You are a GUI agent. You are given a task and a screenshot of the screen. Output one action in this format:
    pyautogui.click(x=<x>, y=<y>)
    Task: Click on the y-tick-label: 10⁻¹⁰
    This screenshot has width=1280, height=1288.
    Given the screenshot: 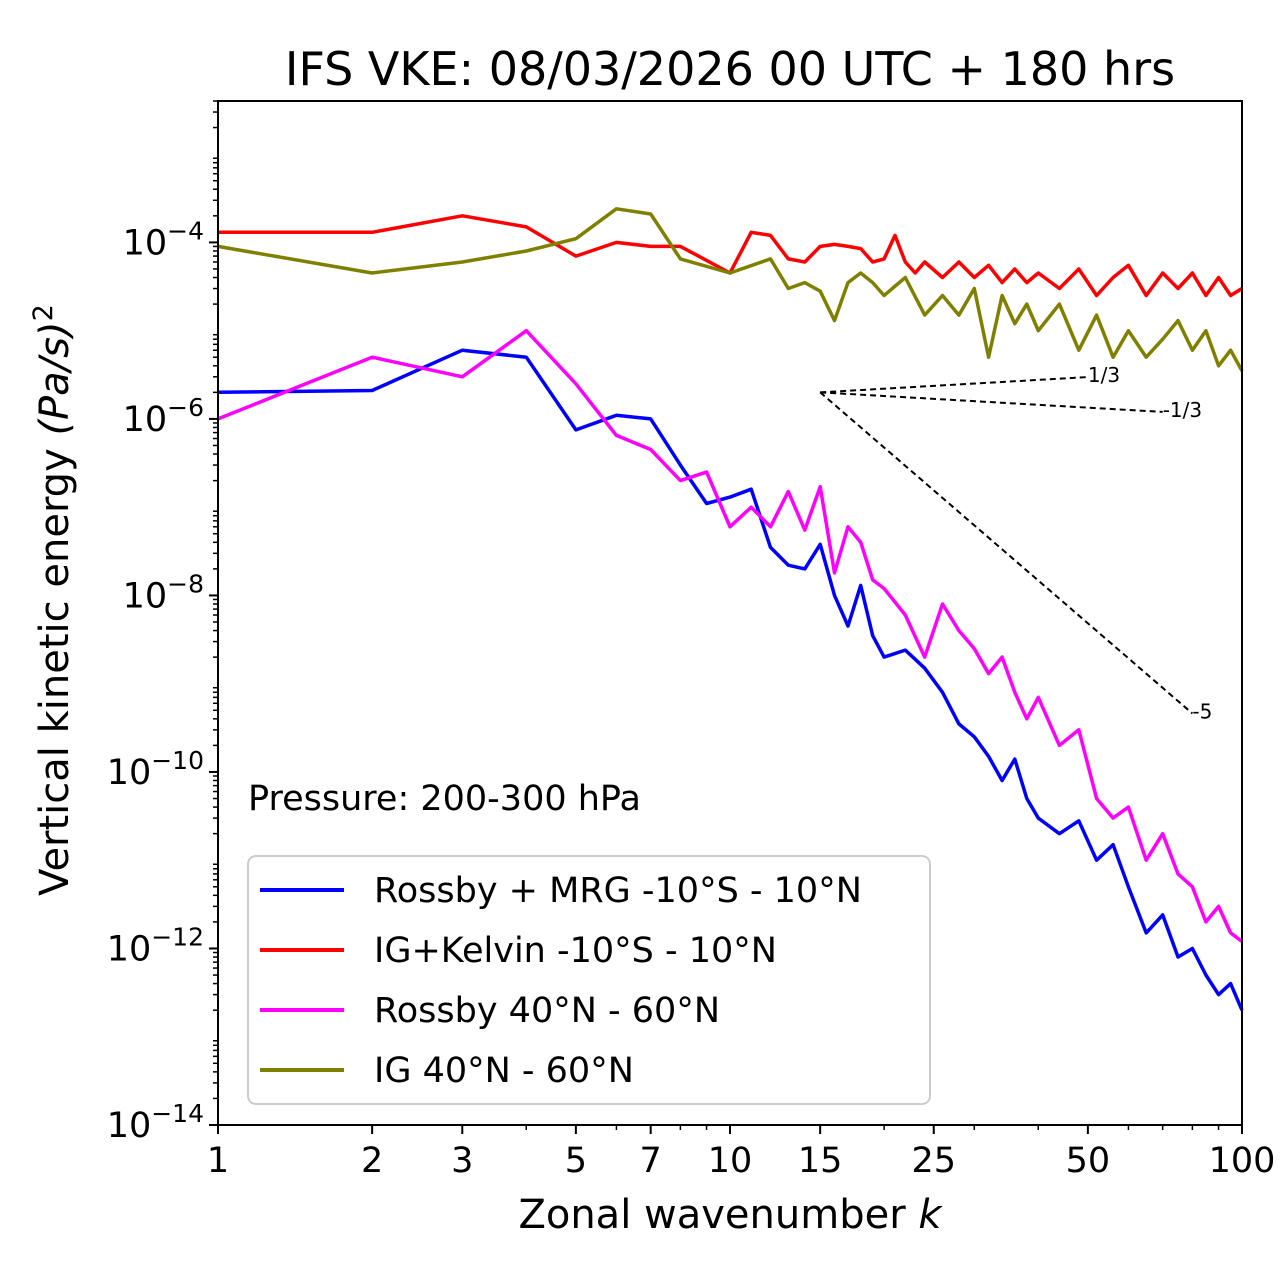 What is the action you would take?
    pyautogui.click(x=155, y=769)
    